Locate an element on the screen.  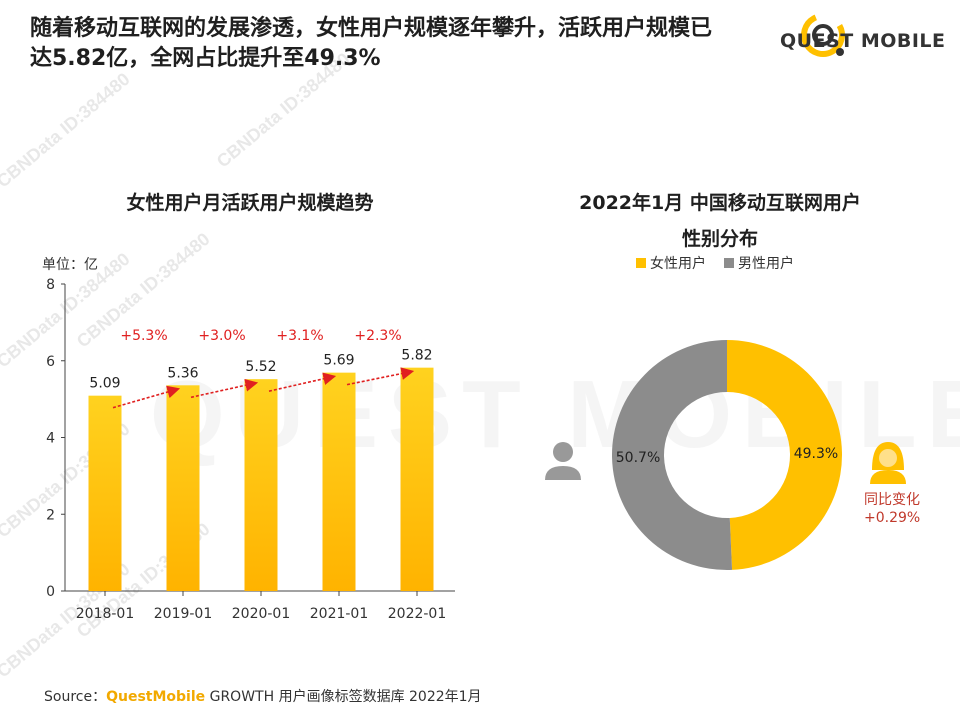
y-tick-label: 8 is located at coordinates (50, 285).